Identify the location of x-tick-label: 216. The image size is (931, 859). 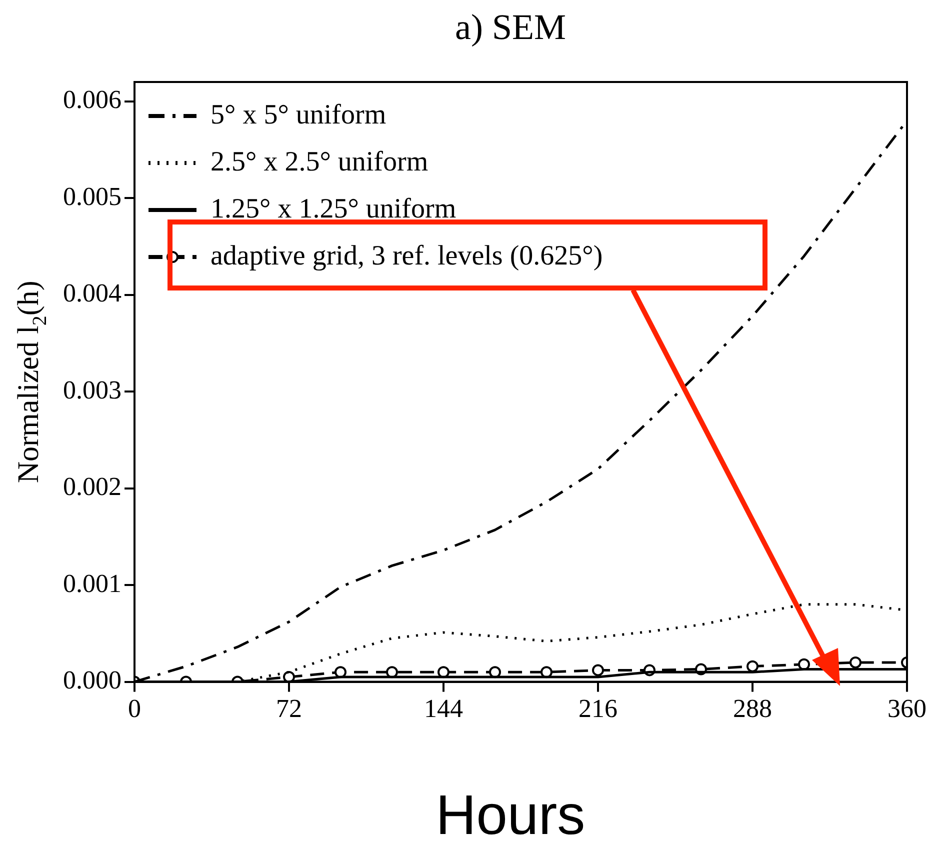
(598, 709).